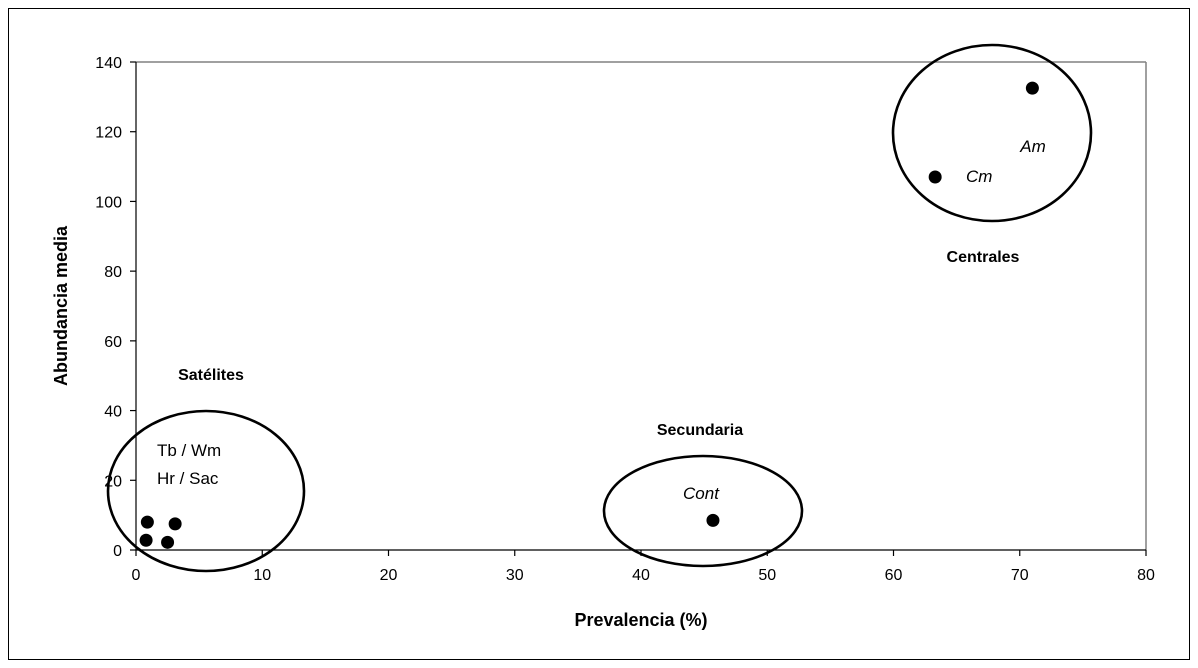 This screenshot has height=668, width=1198. What do you see at coordinates (117, 551) in the screenshot?
I see `y-tick-label: 0` at bounding box center [117, 551].